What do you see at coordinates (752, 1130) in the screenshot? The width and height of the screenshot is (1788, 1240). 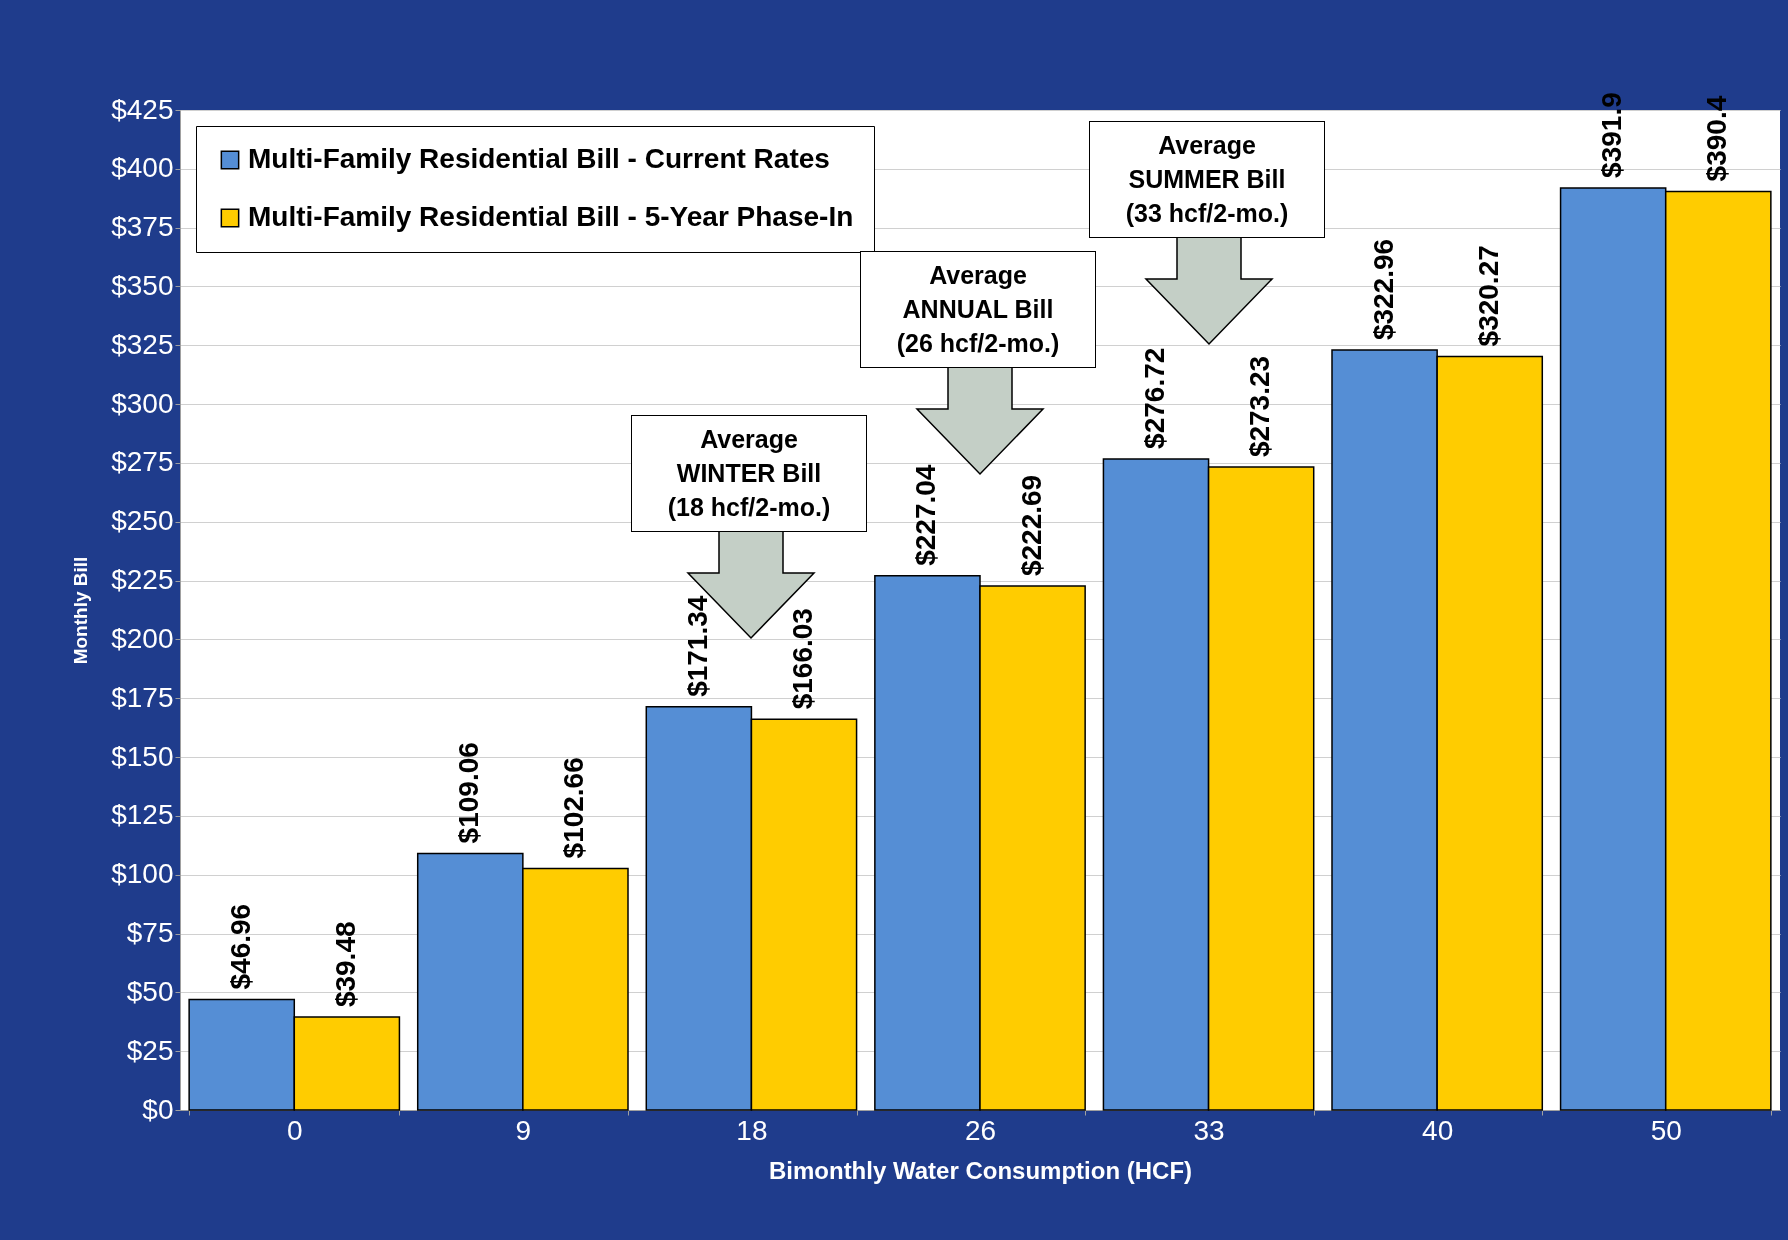 I see `x-tick-label: 18` at bounding box center [752, 1130].